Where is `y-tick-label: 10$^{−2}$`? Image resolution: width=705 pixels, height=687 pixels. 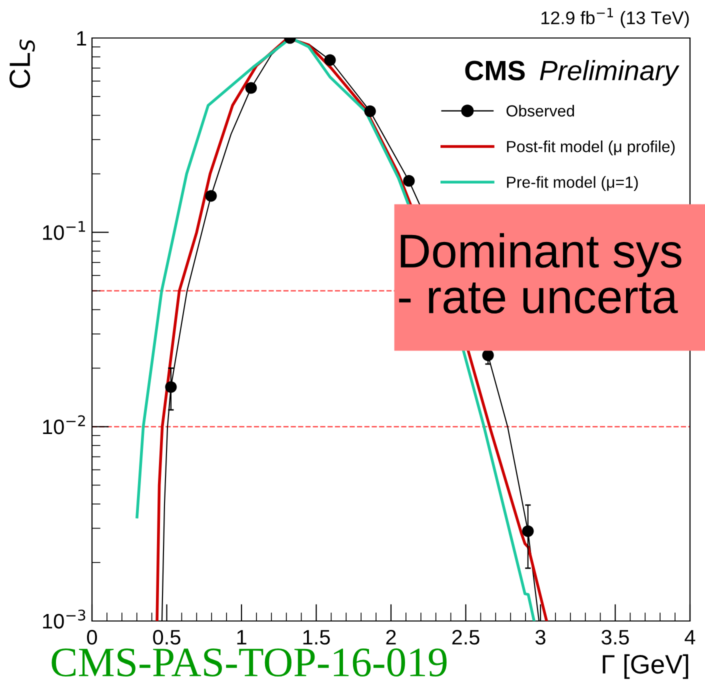
y-tick-label: 10$^{−2}$ is located at coordinates (64, 424).